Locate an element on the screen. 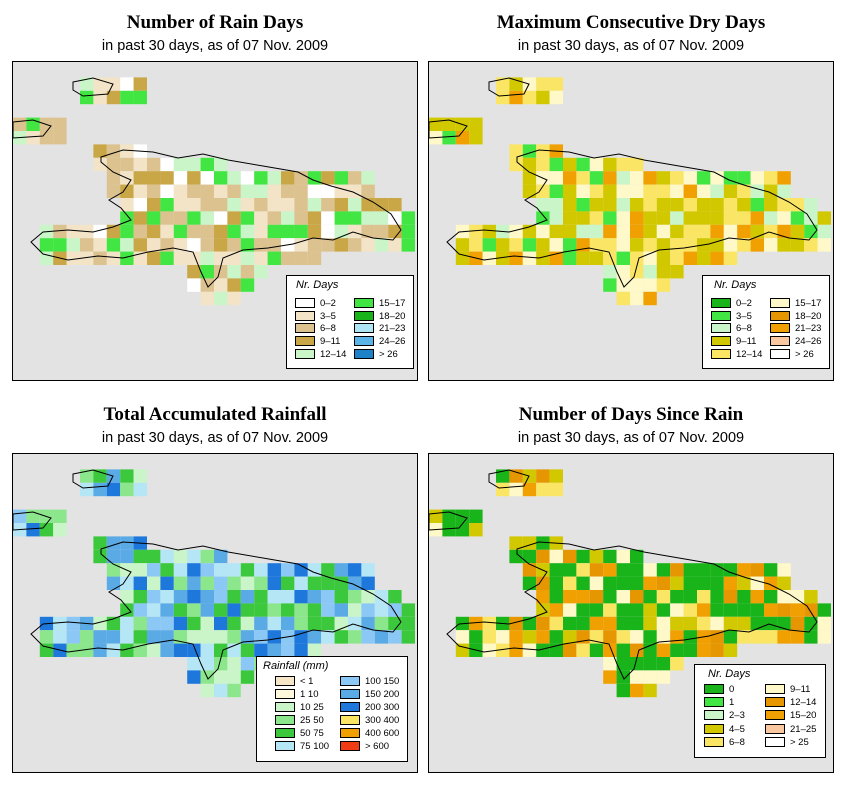 Image resolution: width=853 pixels, height=793 pixels. island-outline is located at coordinates (32, 129).